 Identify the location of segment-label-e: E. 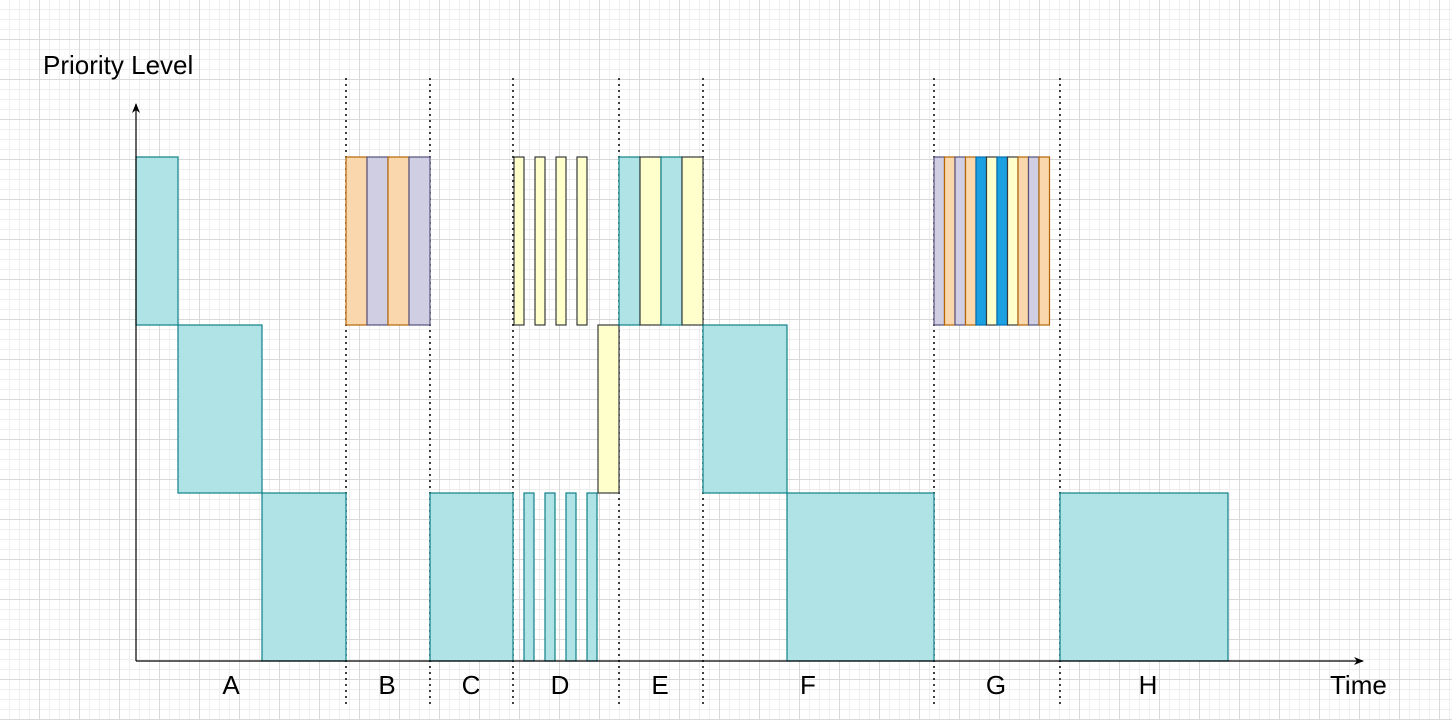
(659, 685).